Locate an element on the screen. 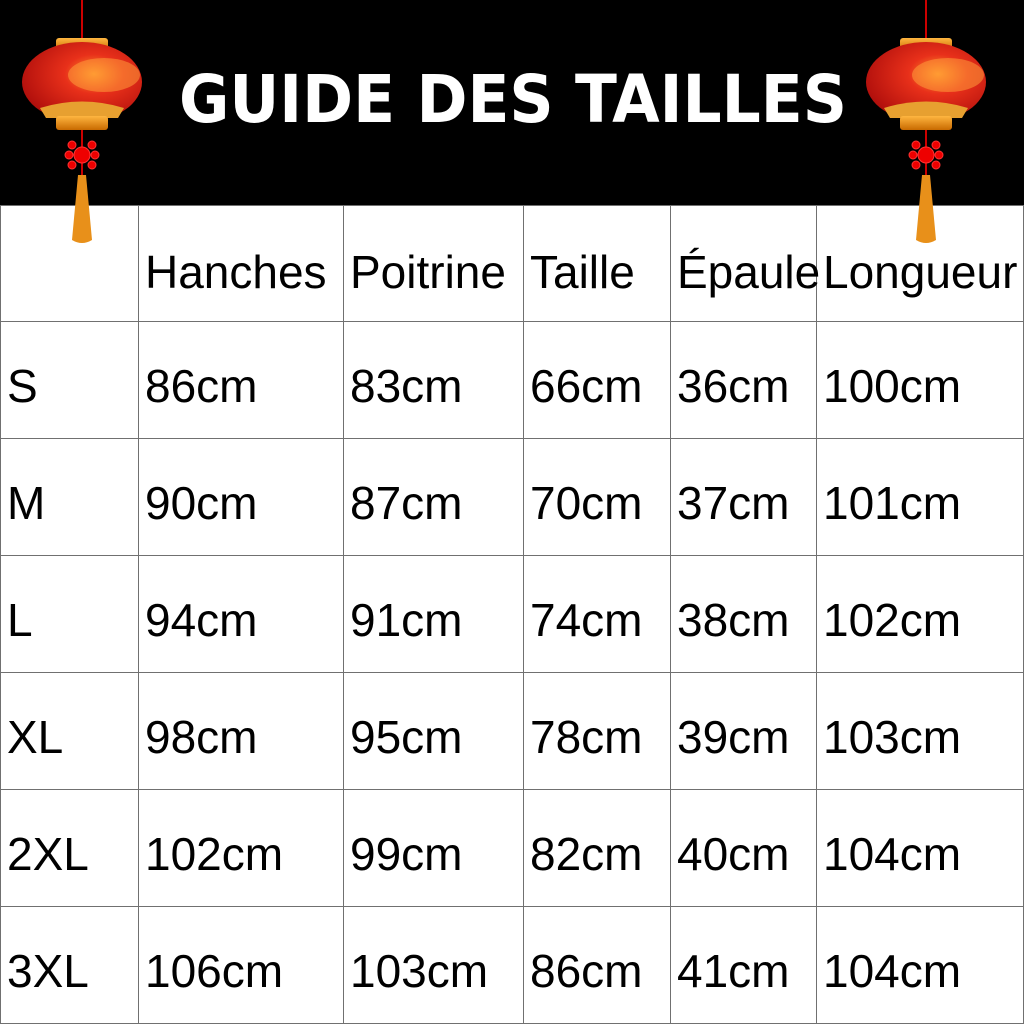 The width and height of the screenshot is (1024, 1024). cell-value: L is located at coordinates (20, 620).